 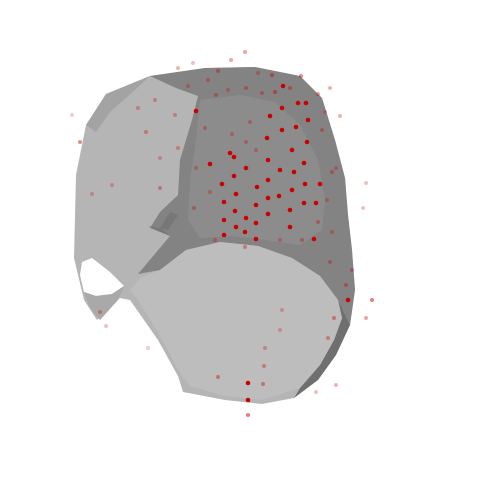 What do you see at coordinates (256, 170) in the screenshot?
I see `mesh-surface-dark-lobe-inner` at bounding box center [256, 170].